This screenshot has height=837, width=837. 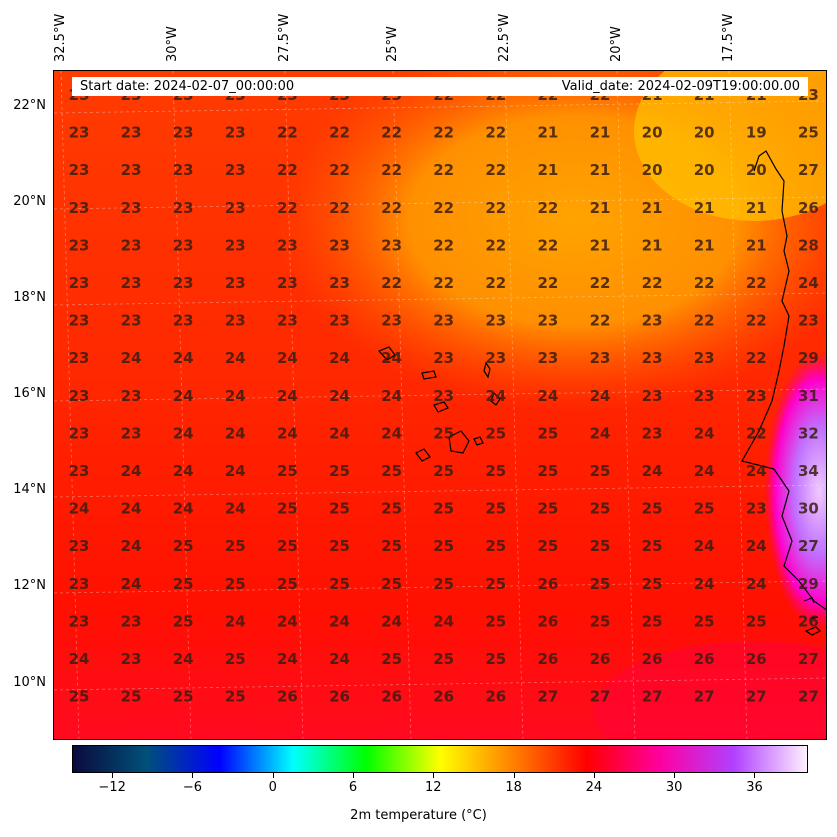 What do you see at coordinates (29, 682) in the screenshot?
I see `latitude-label: 10°N` at bounding box center [29, 682].